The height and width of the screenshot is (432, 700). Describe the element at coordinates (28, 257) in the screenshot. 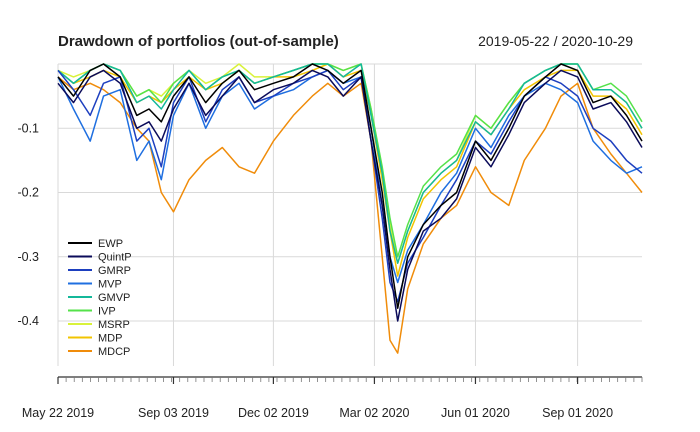

I see `y-tick-label: -0.3` at that location.